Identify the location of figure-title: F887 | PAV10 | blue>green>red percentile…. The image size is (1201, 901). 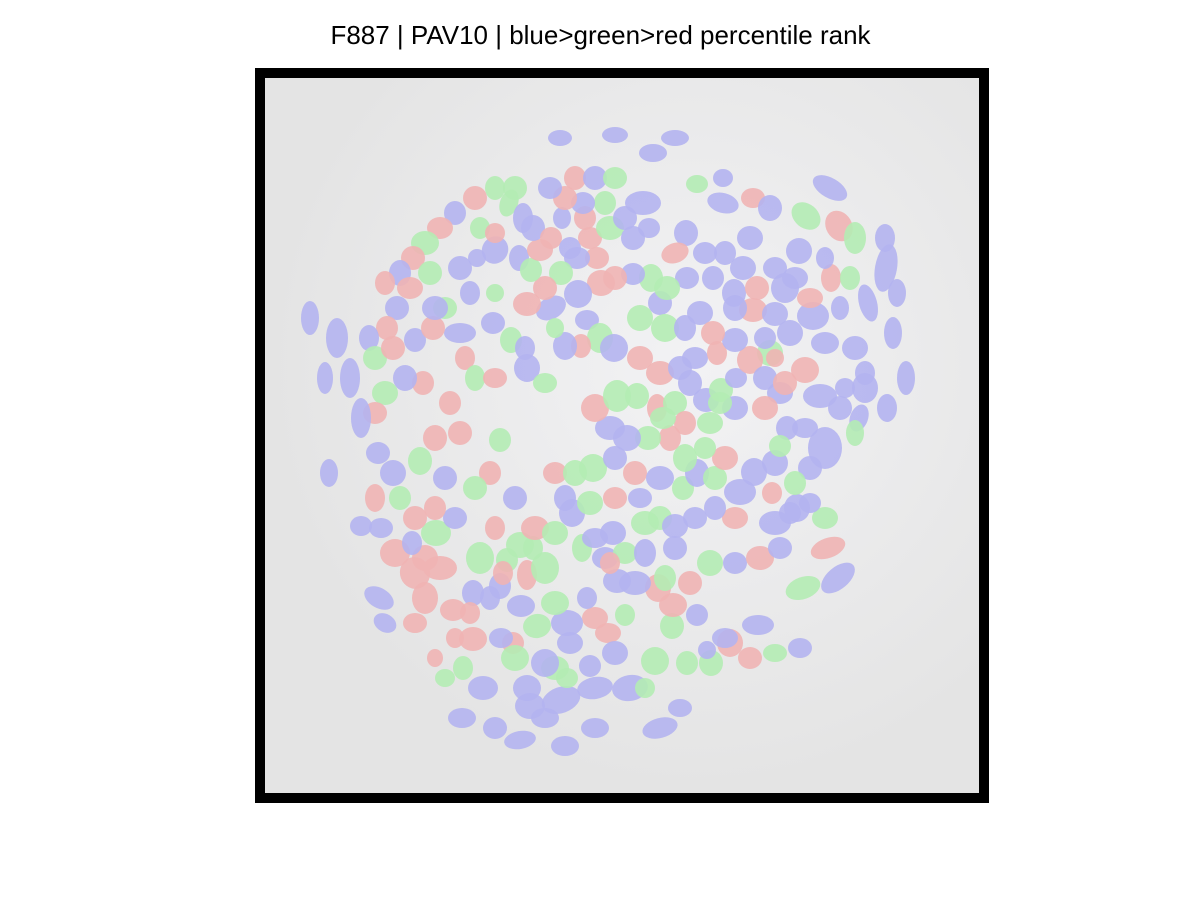
(600, 35).